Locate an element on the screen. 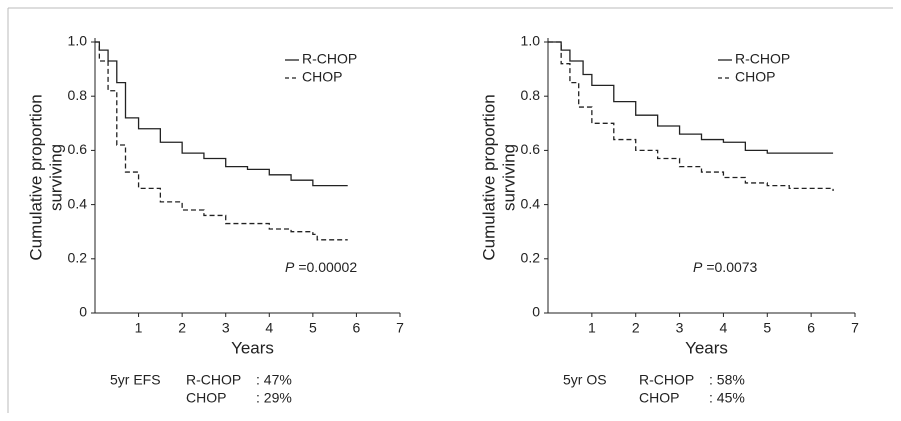  p-value: P =0.0073 is located at coordinates (725, 267).